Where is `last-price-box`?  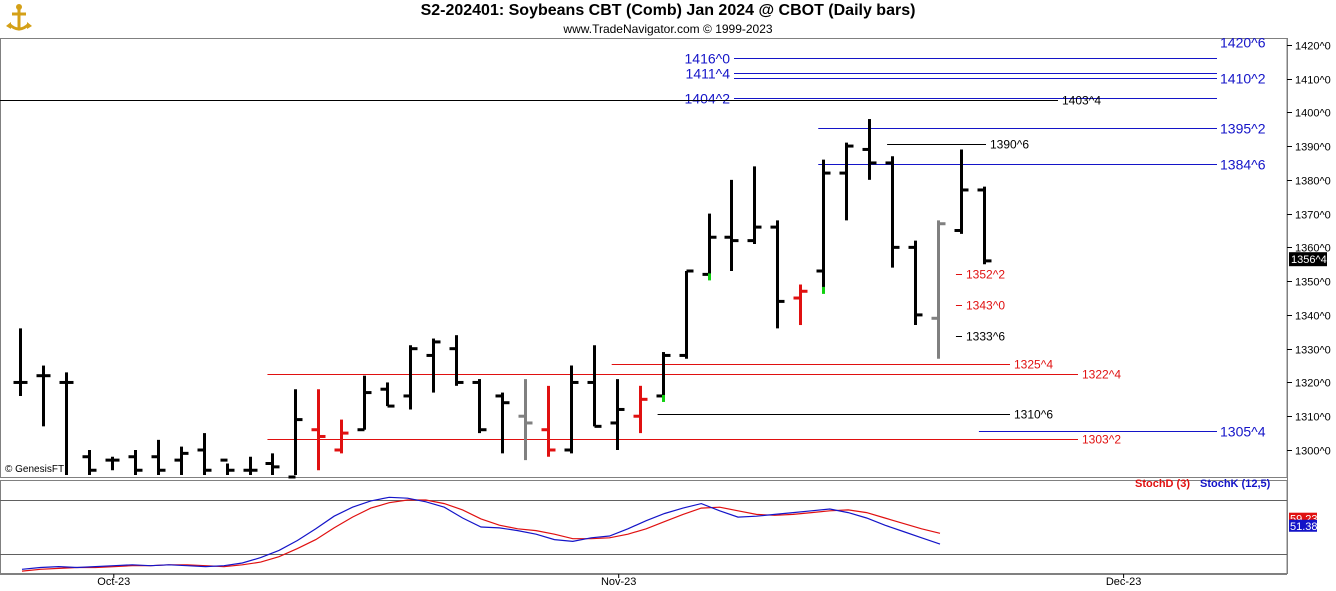
last-price-box is located at coordinates (1308, 259).